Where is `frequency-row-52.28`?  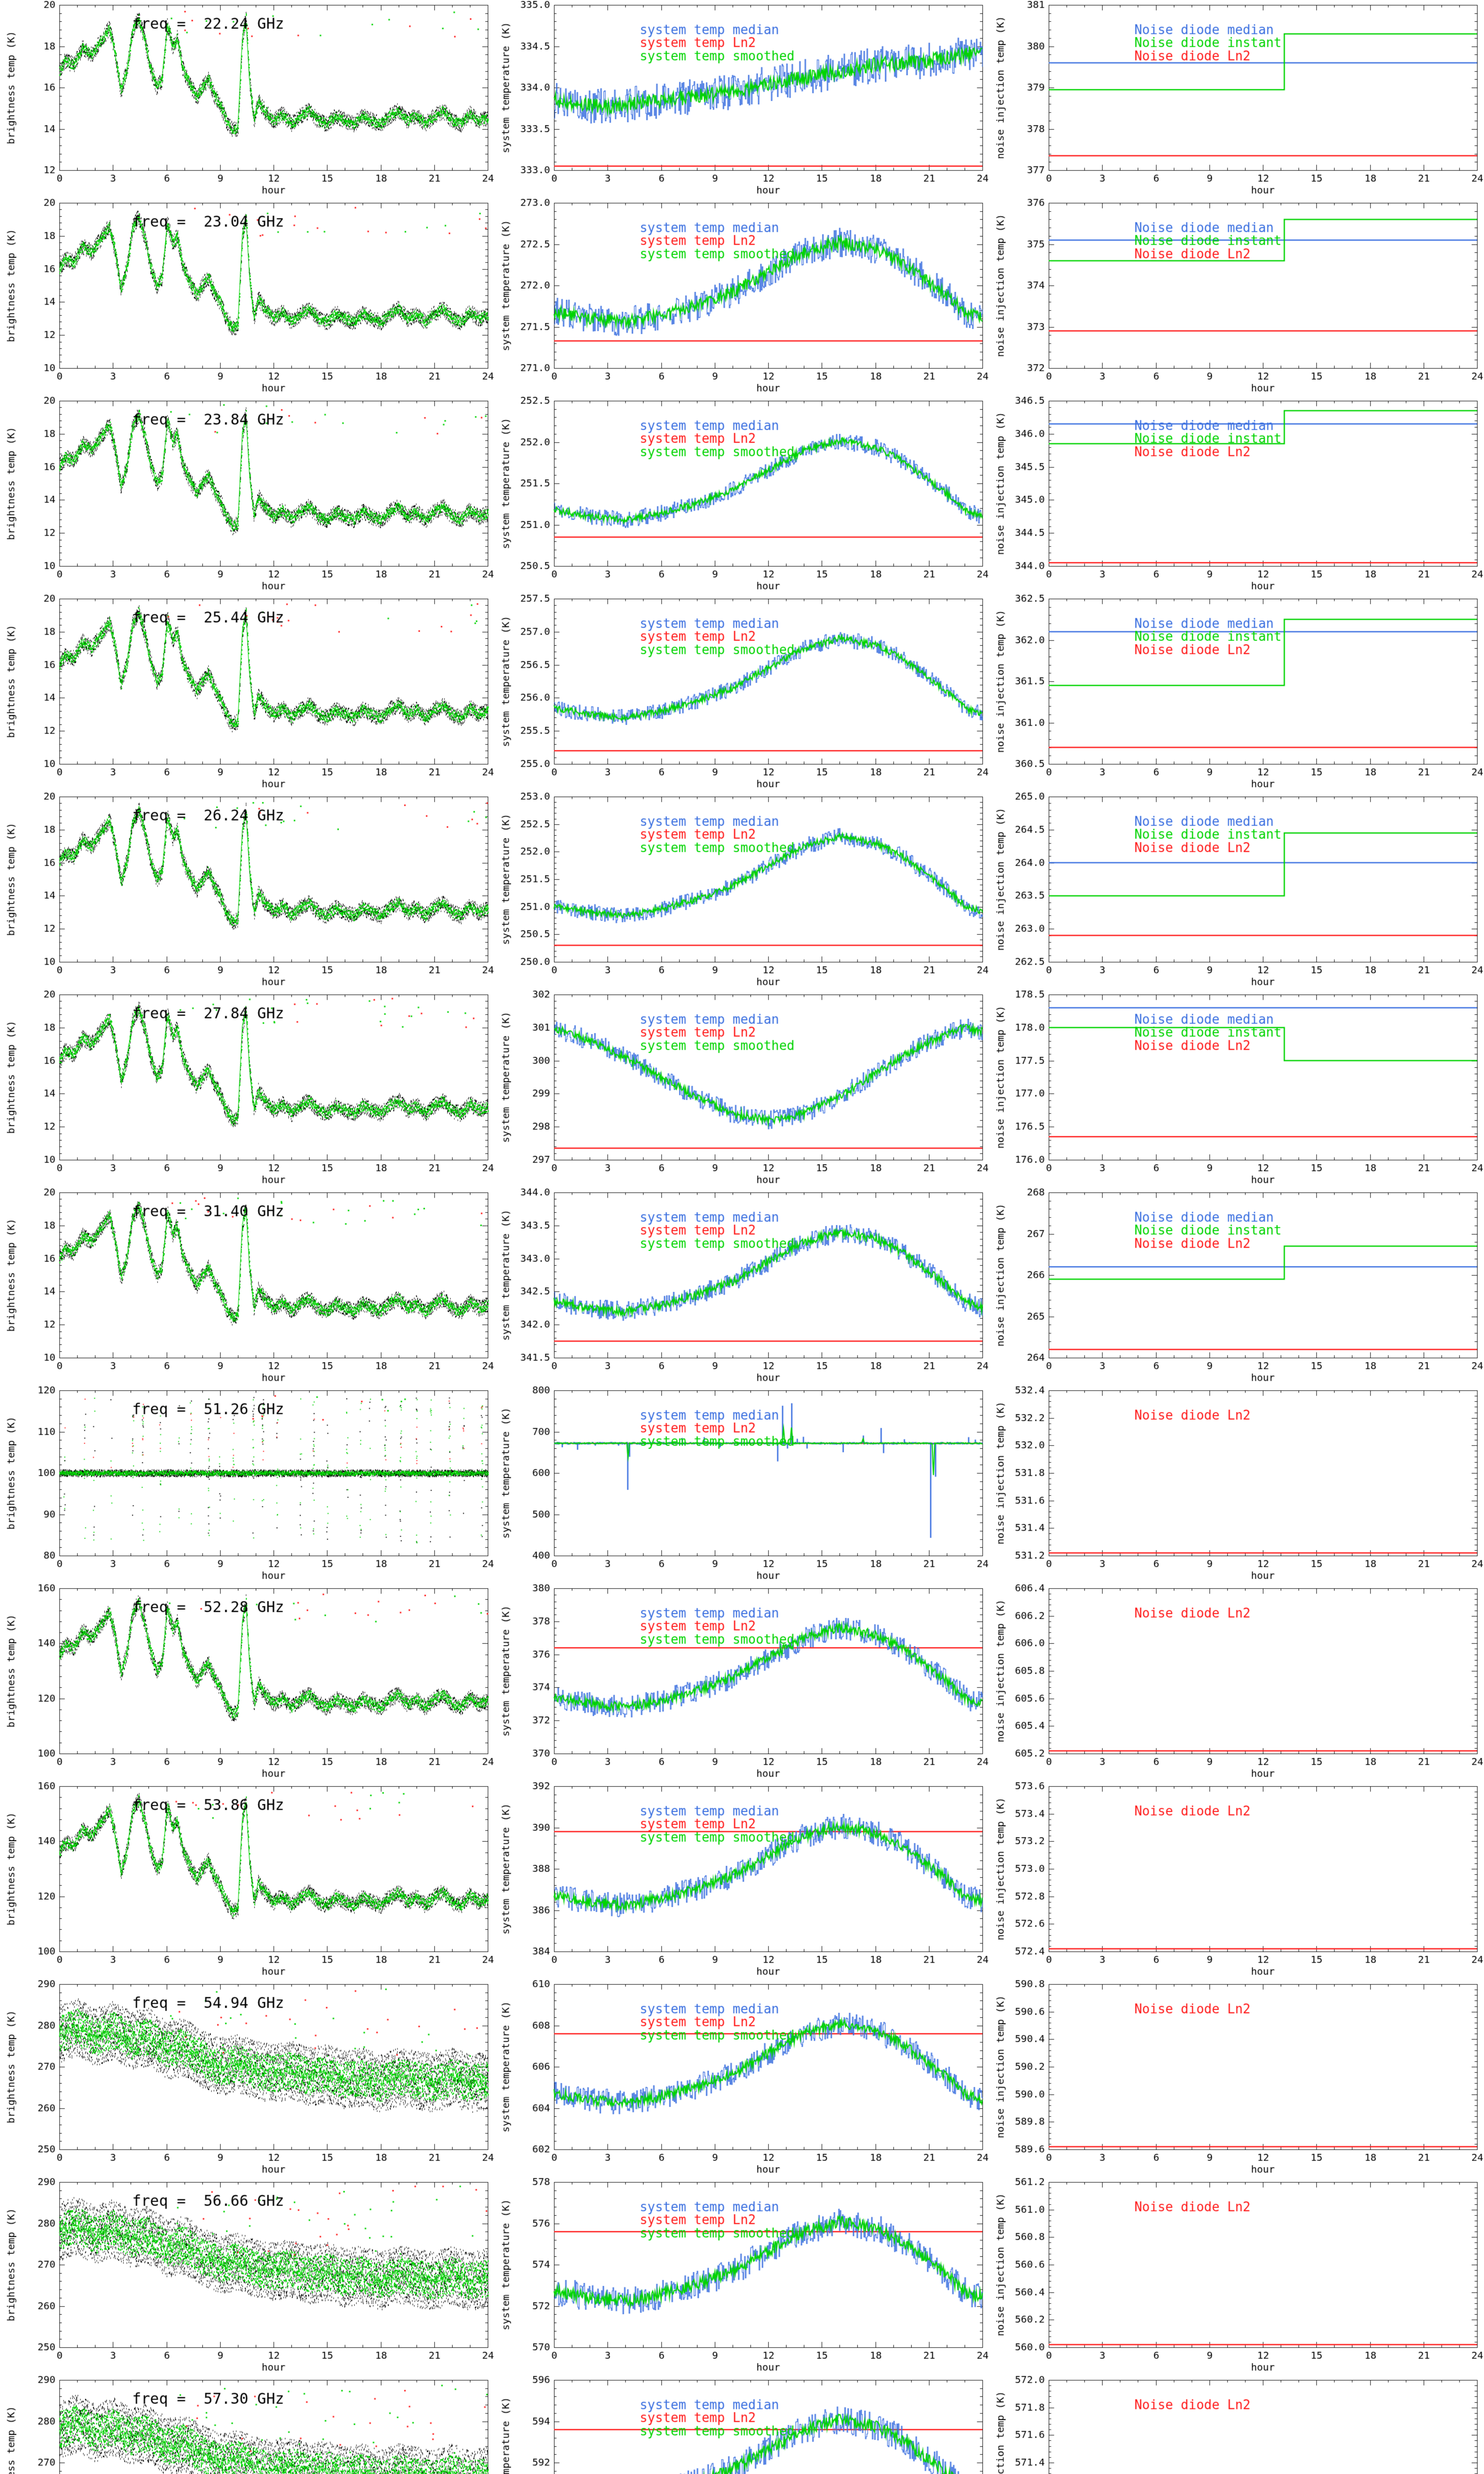
frequency-row-52.28 is located at coordinates (742, 1682).